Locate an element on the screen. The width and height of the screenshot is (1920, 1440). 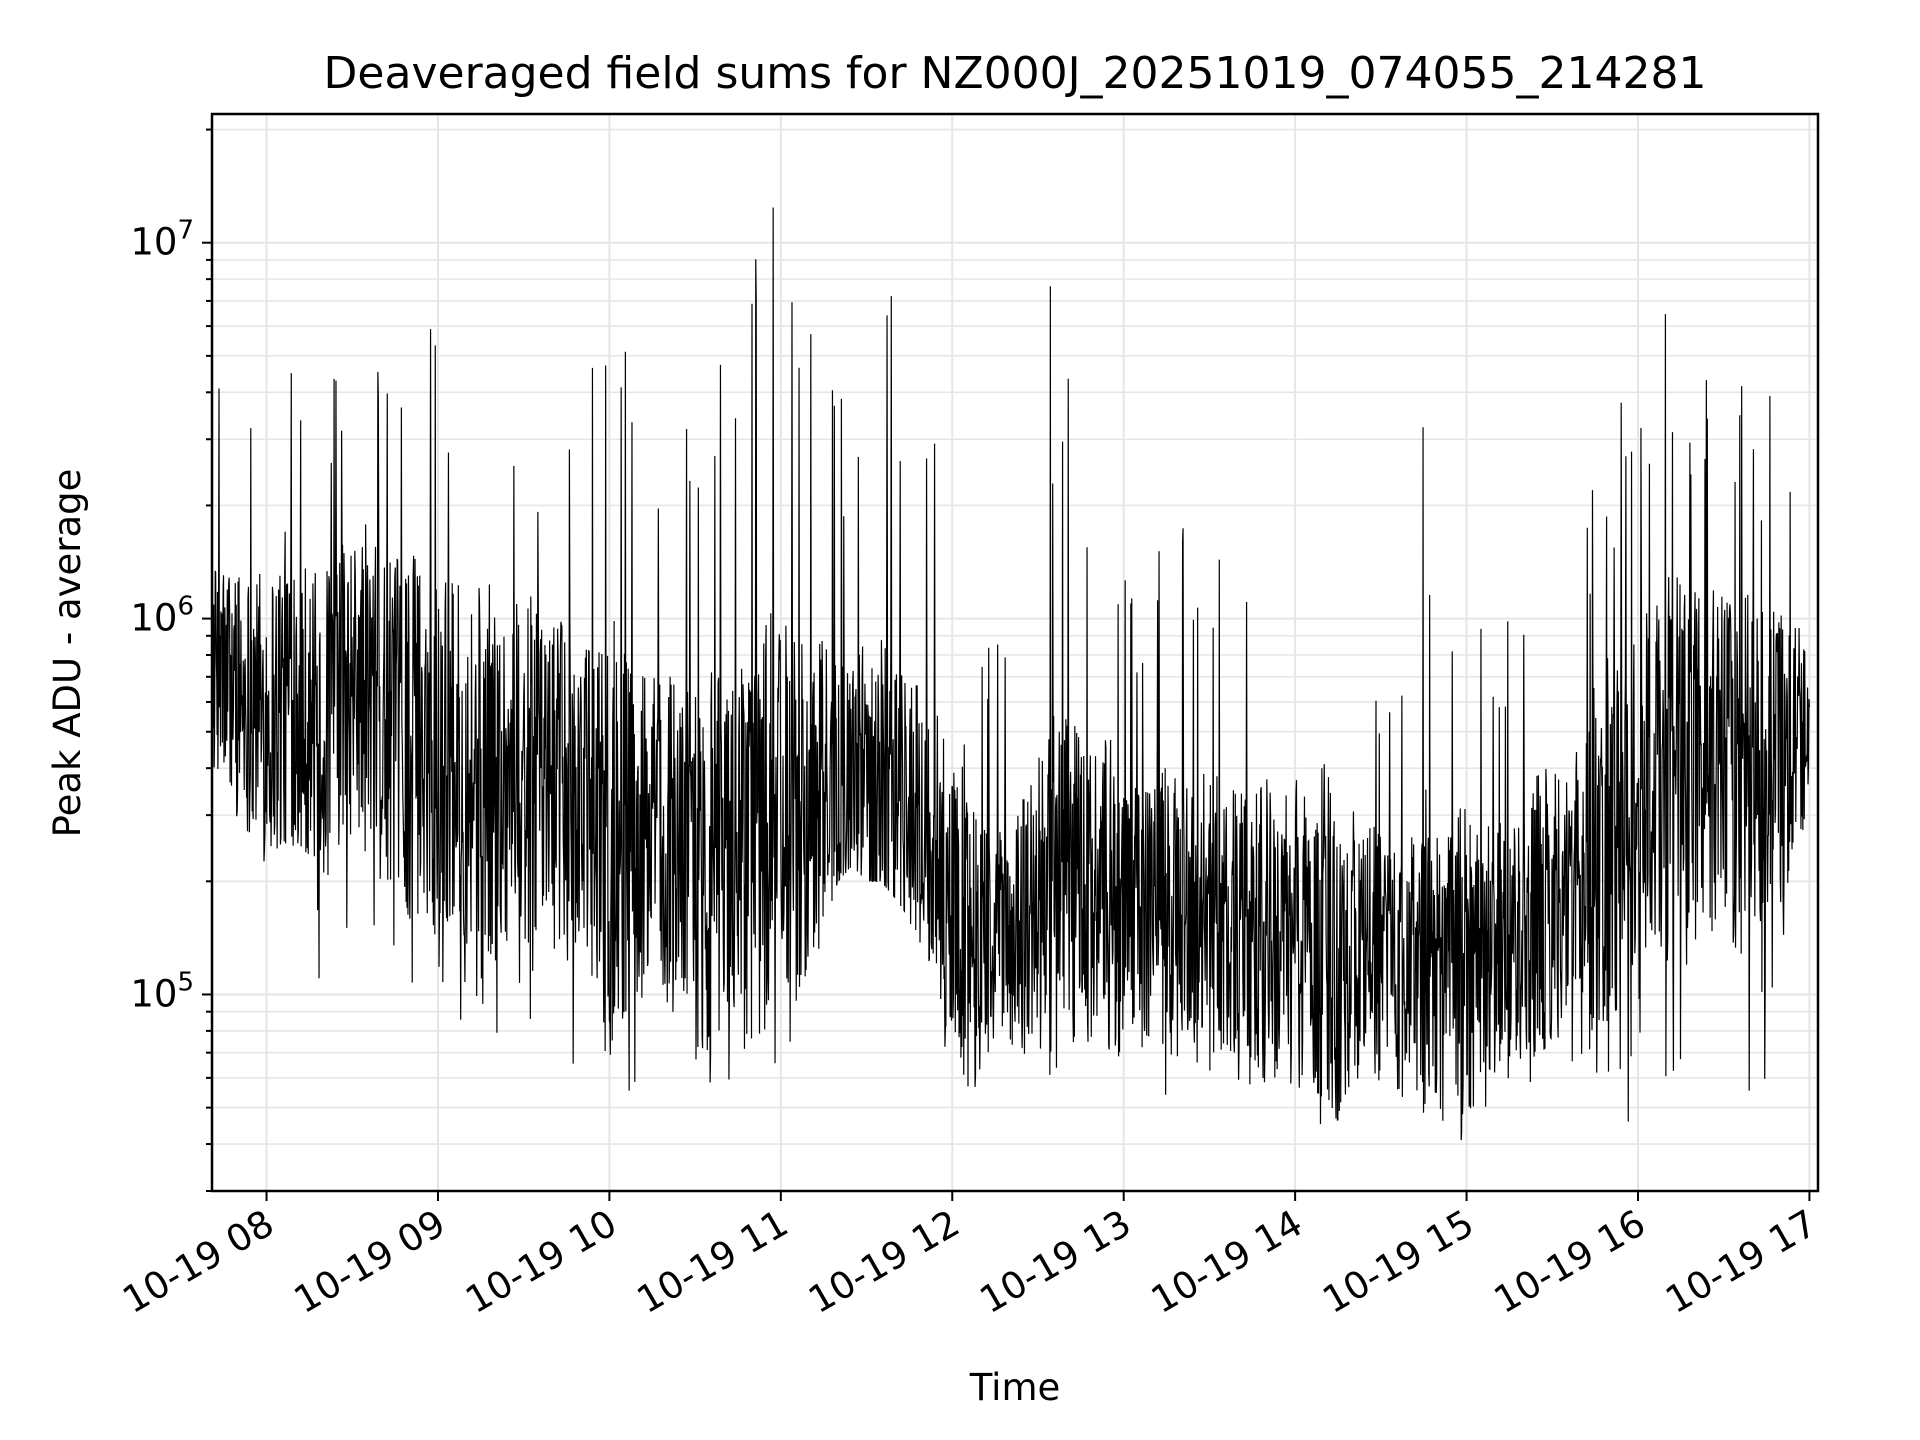
y-tick-label: 105 is located at coordinates (162, 991).